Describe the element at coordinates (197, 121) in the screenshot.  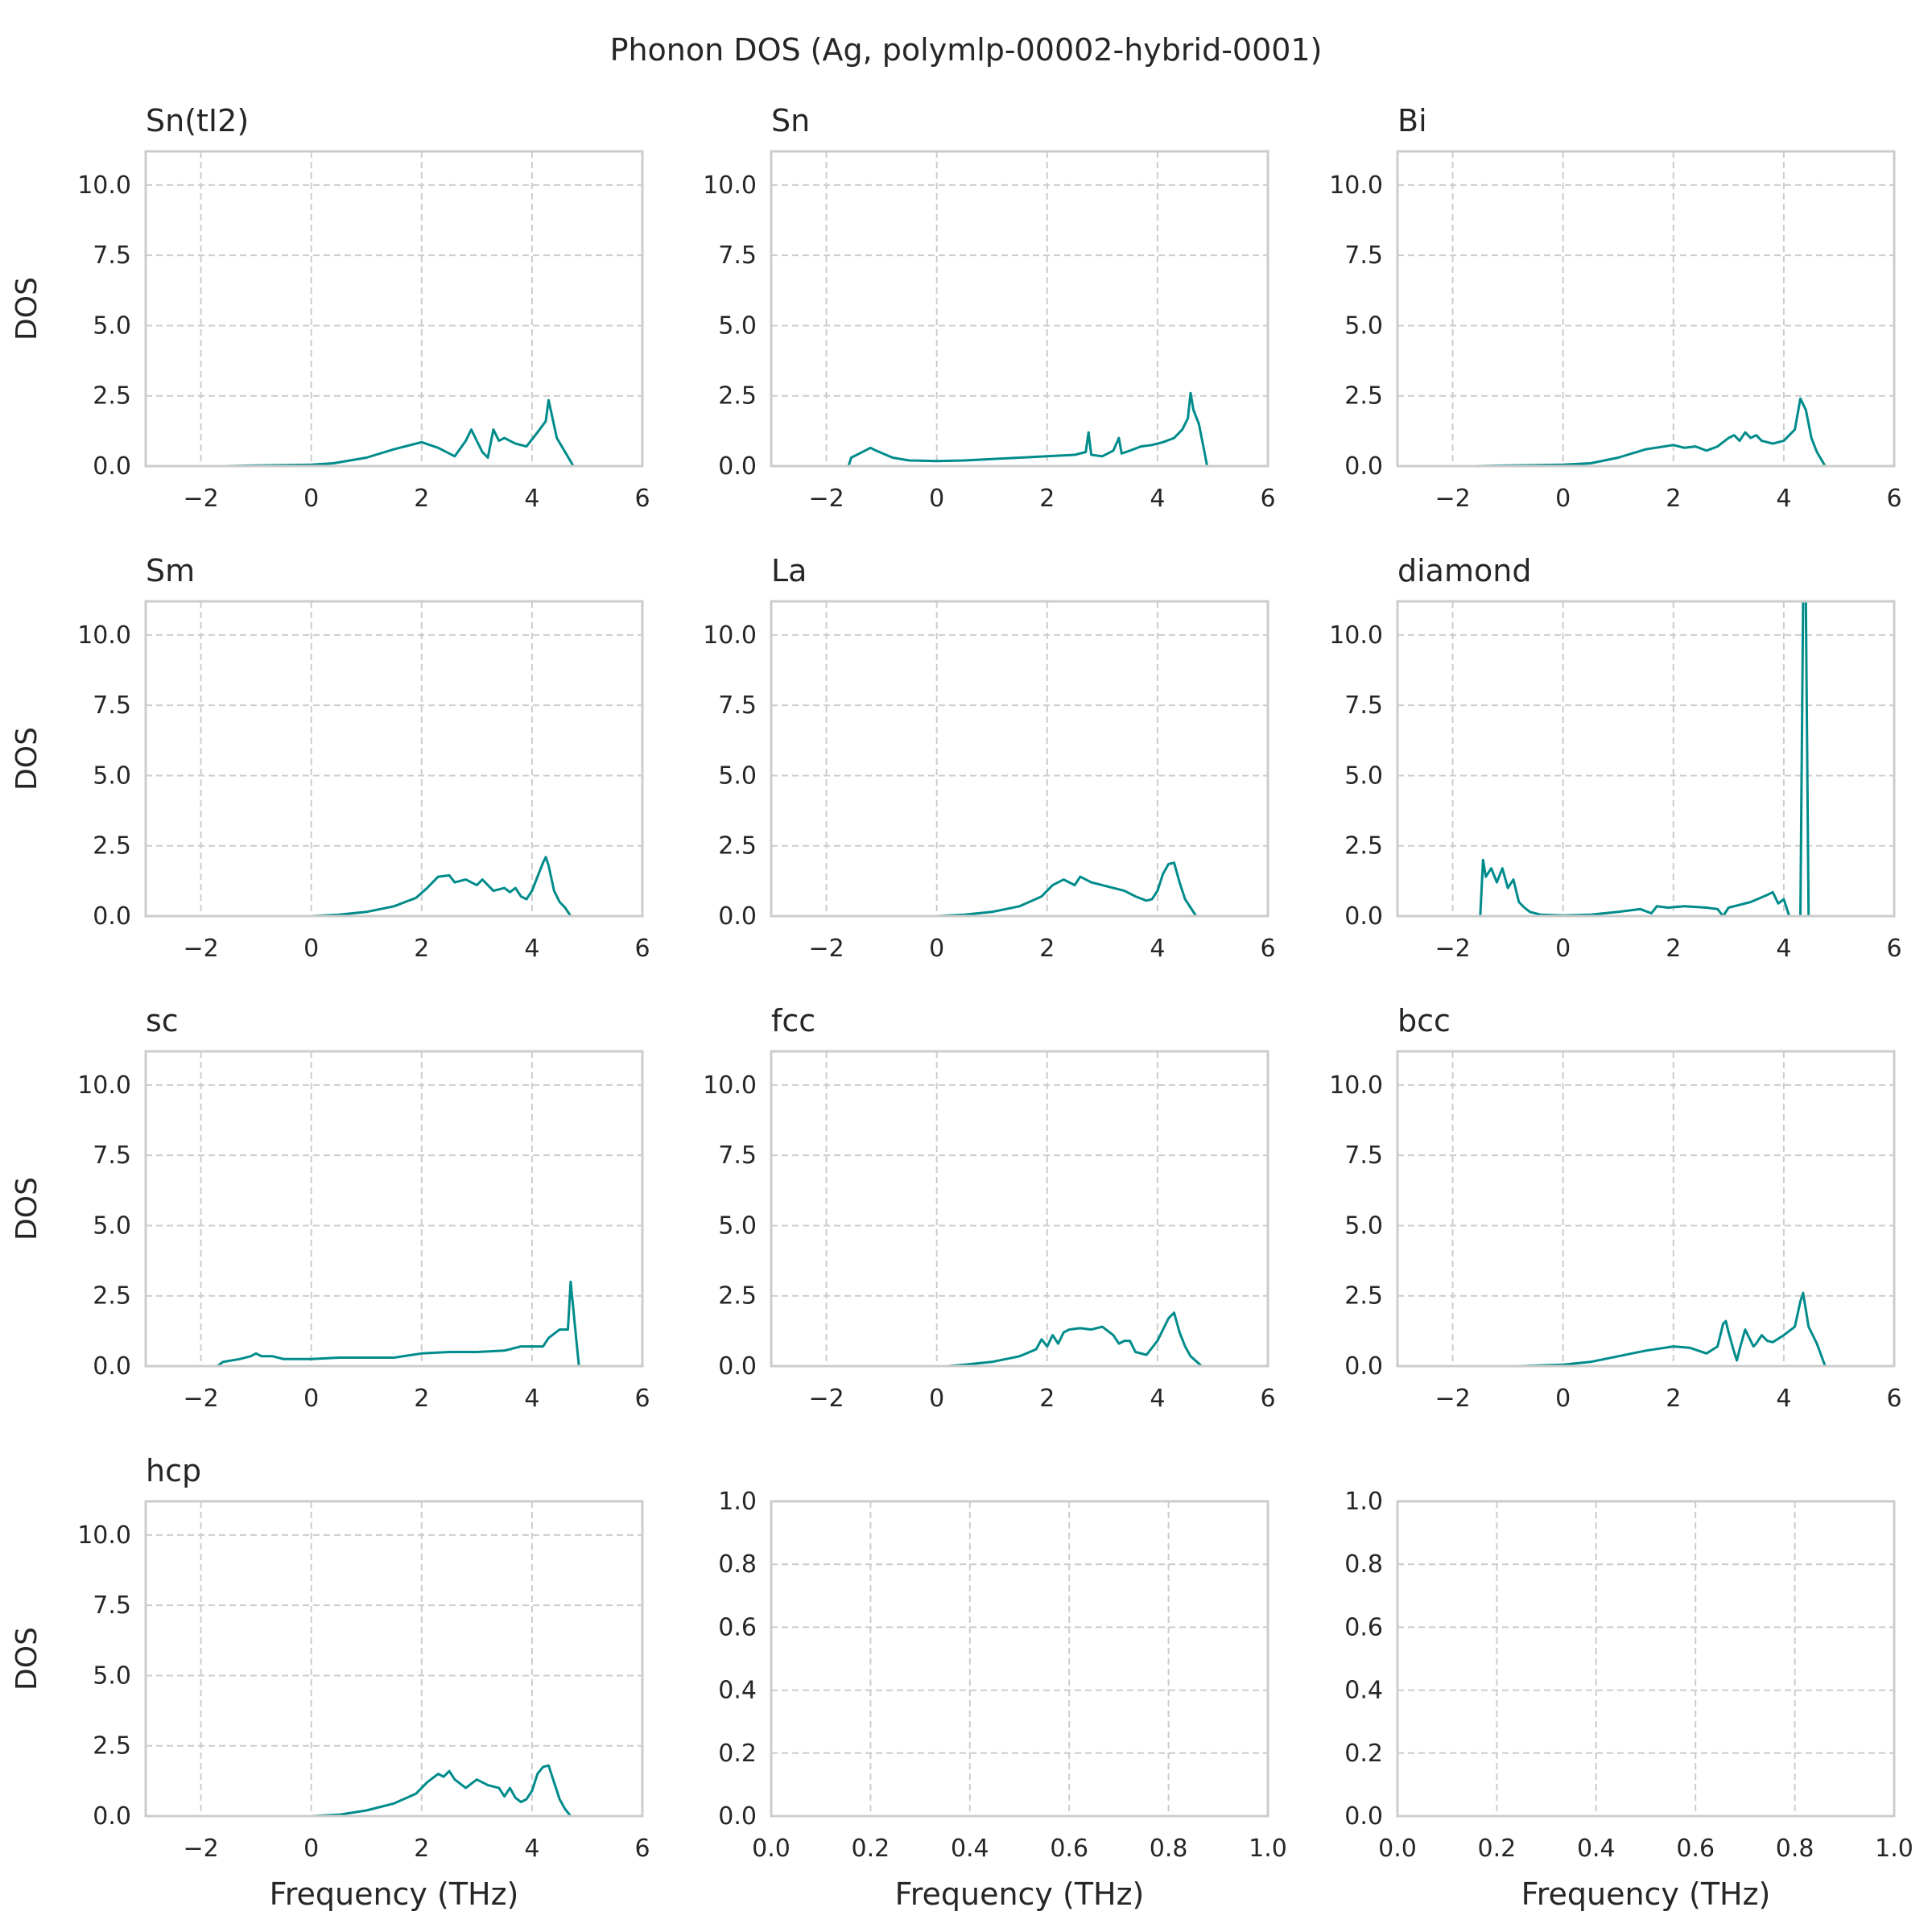
I see `subplot-title: Sn(tI2)` at that location.